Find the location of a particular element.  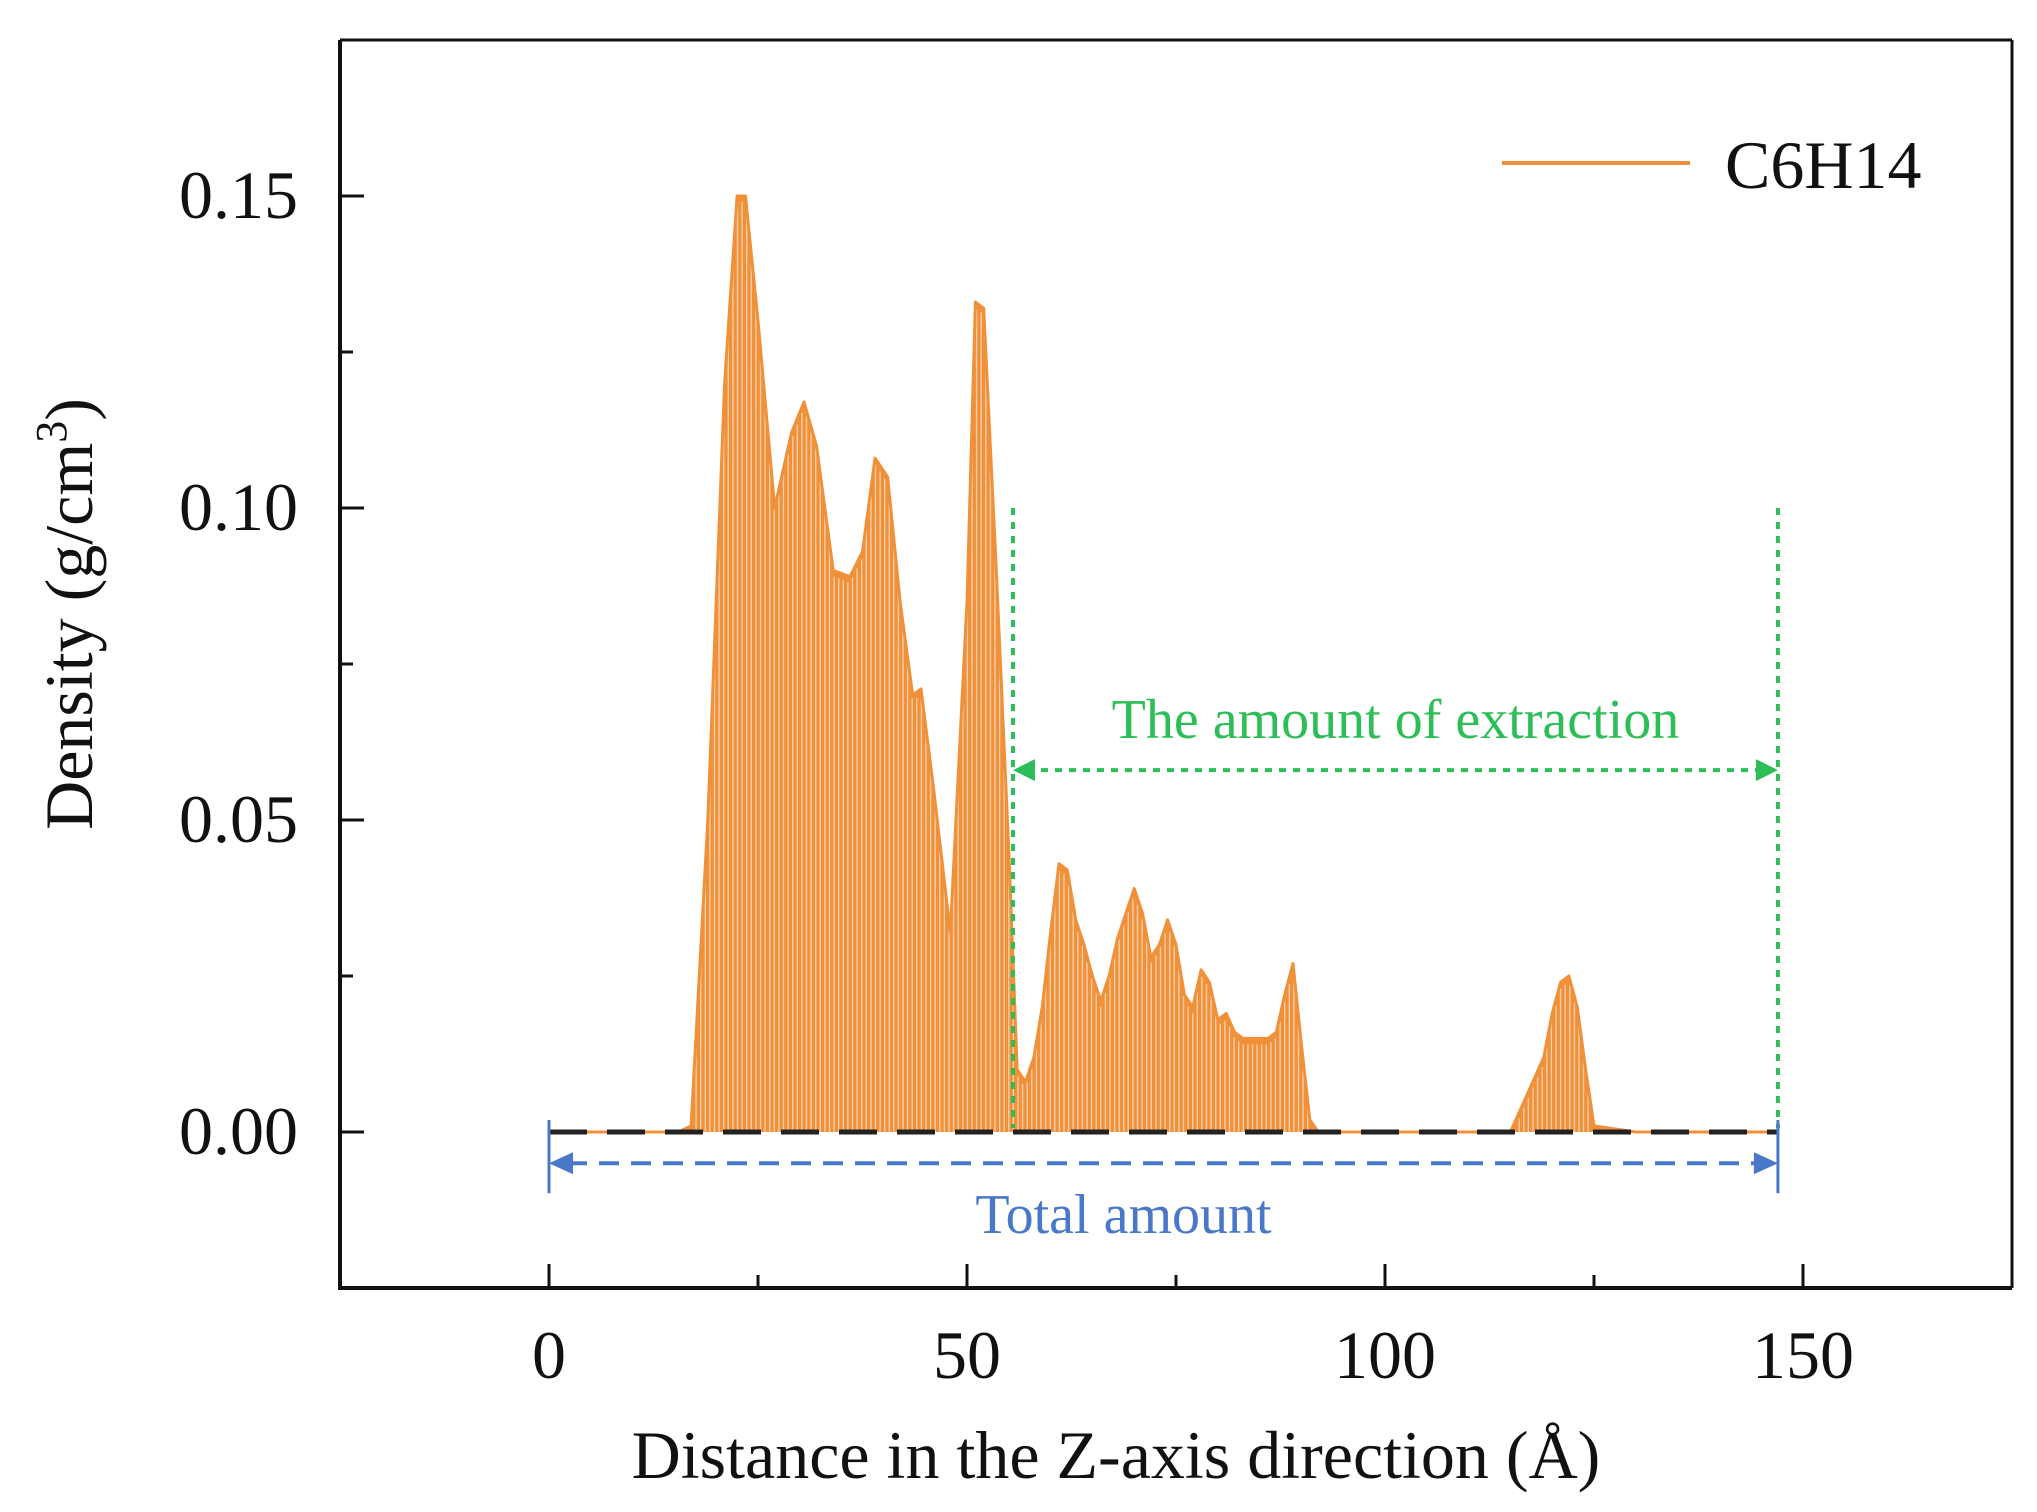

y-axis-title-close: ) is located at coordinates (69, 409).